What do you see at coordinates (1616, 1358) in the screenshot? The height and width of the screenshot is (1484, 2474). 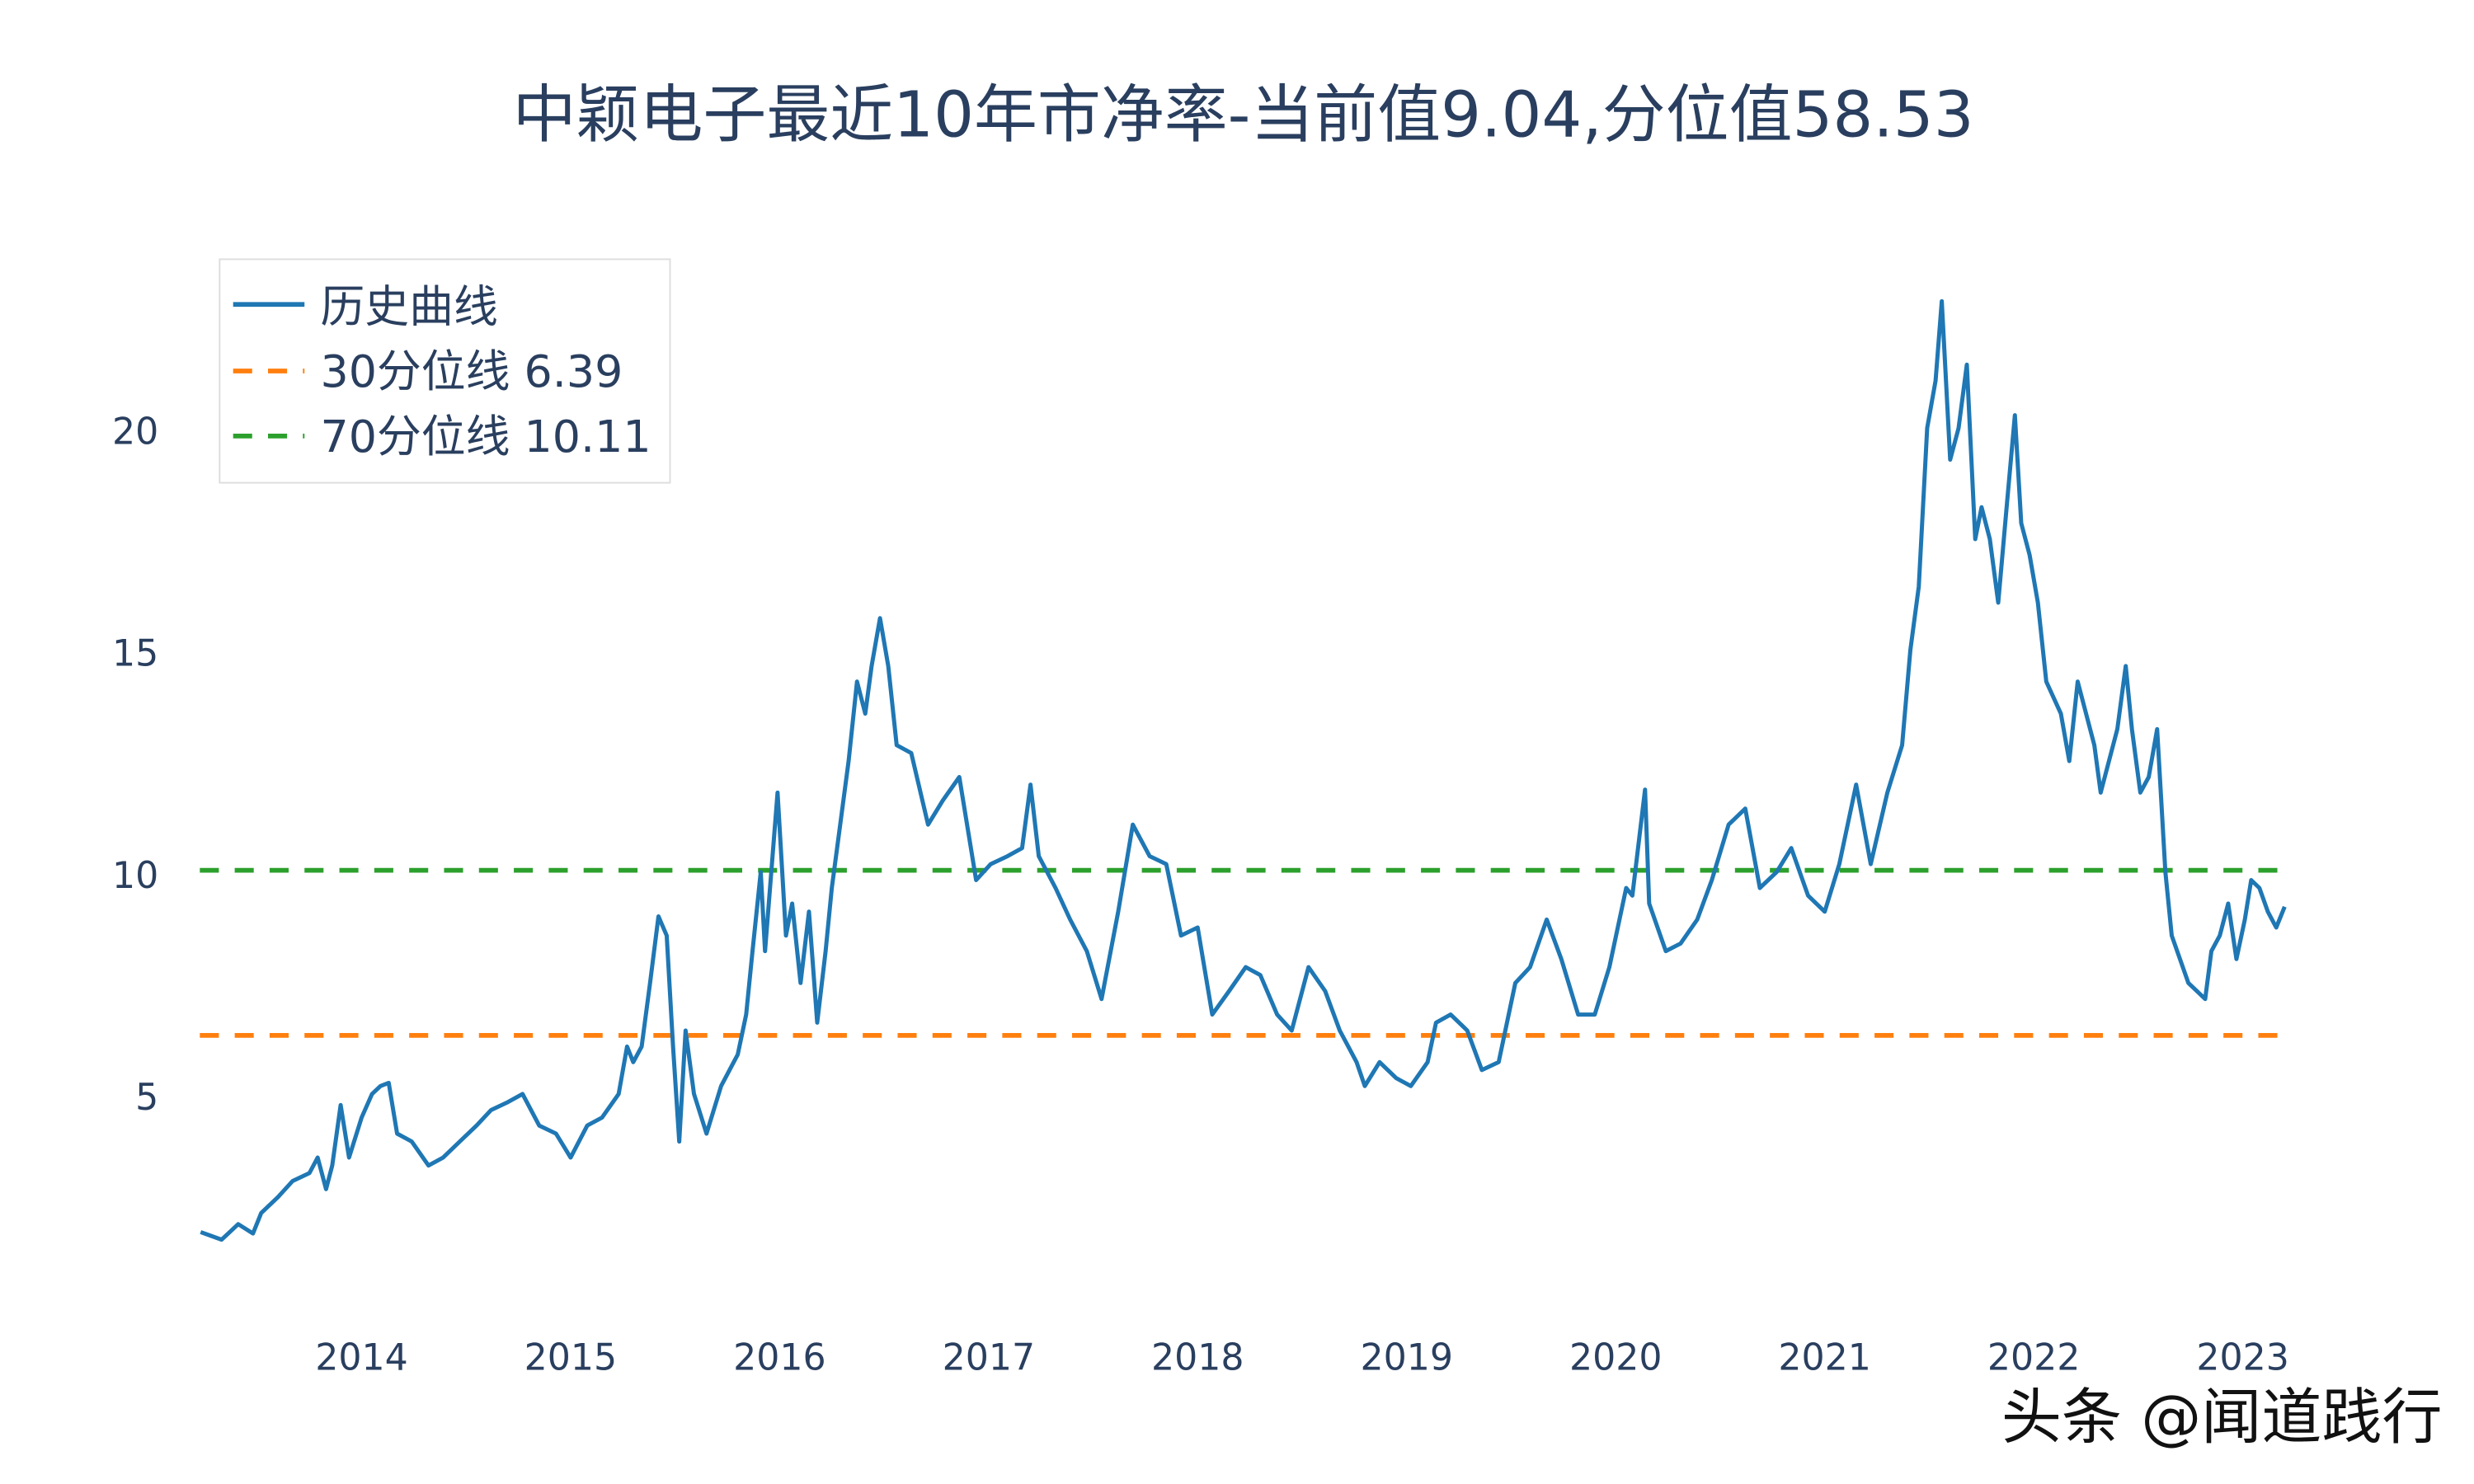 I see `x-tick-label: 2020` at bounding box center [1616, 1358].